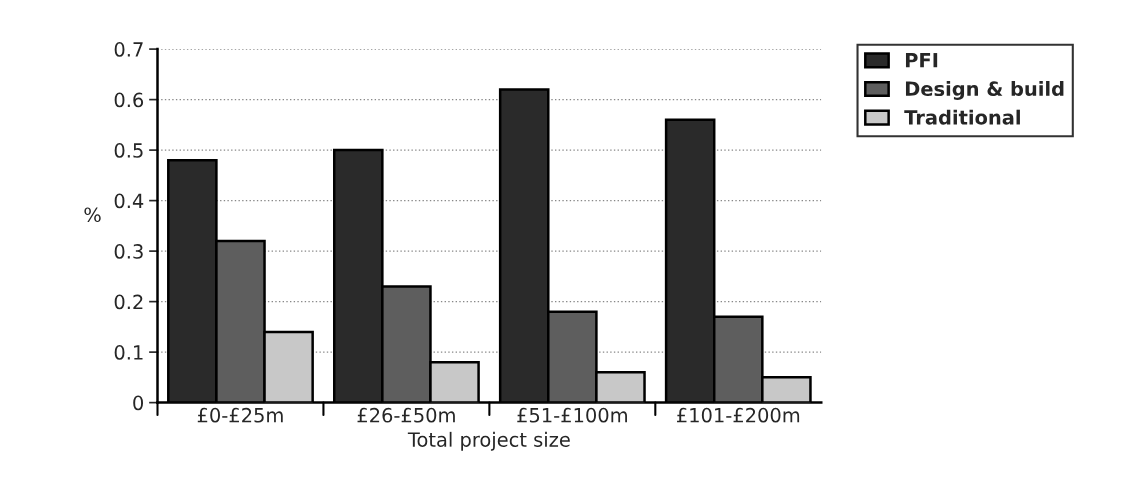  Describe the element at coordinates (138, 403) in the screenshot. I see `y-tick-label: 0` at that location.